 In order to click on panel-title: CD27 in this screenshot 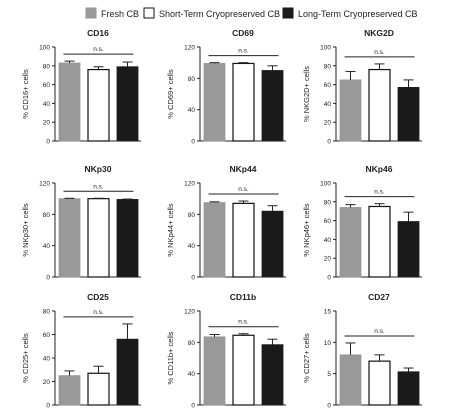, I will do `click(379, 297)`.